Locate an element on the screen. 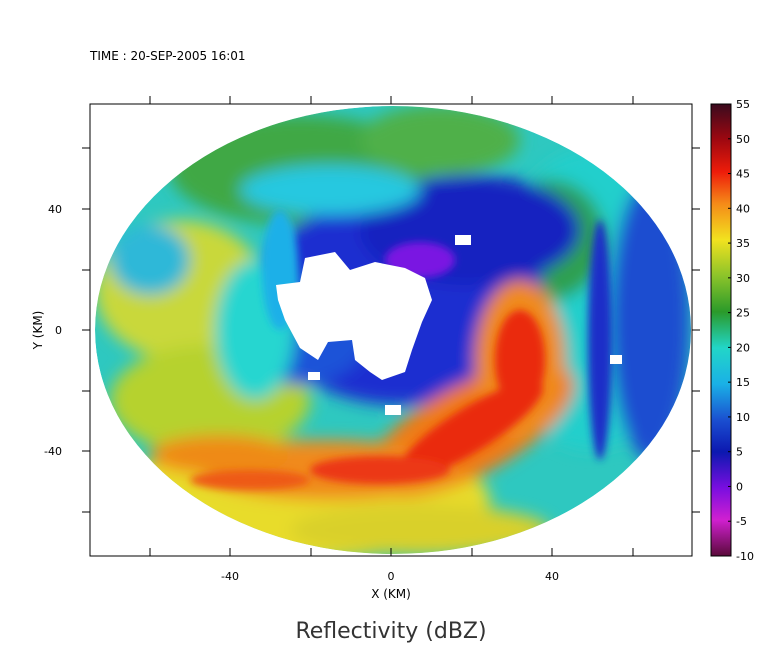 Image resolution: width=768 pixels, height=662 pixels. x-tick-label: 40 is located at coordinates (552, 576).